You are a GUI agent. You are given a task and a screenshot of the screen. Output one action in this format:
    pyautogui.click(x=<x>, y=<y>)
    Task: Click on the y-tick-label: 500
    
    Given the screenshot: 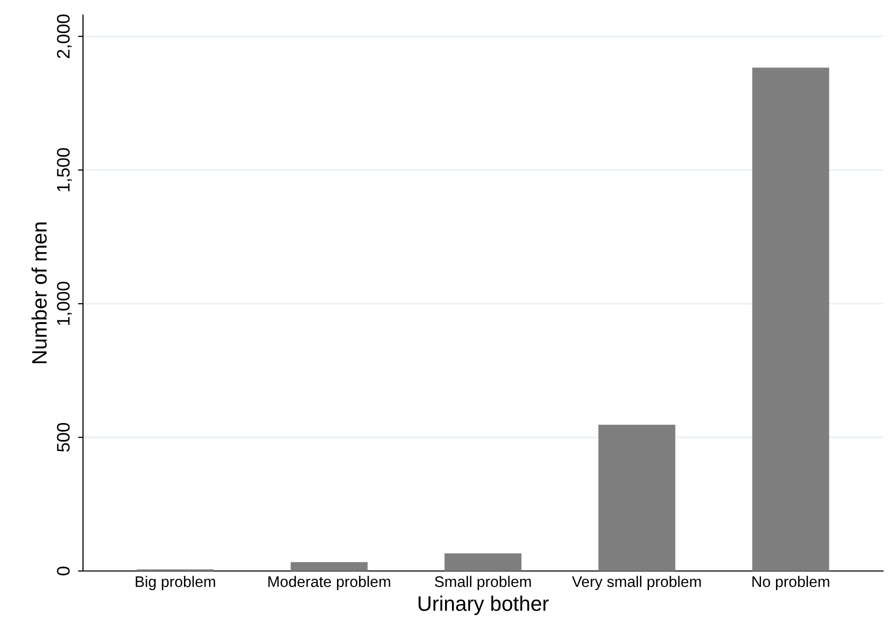 What is the action you would take?
    pyautogui.click(x=63, y=437)
    